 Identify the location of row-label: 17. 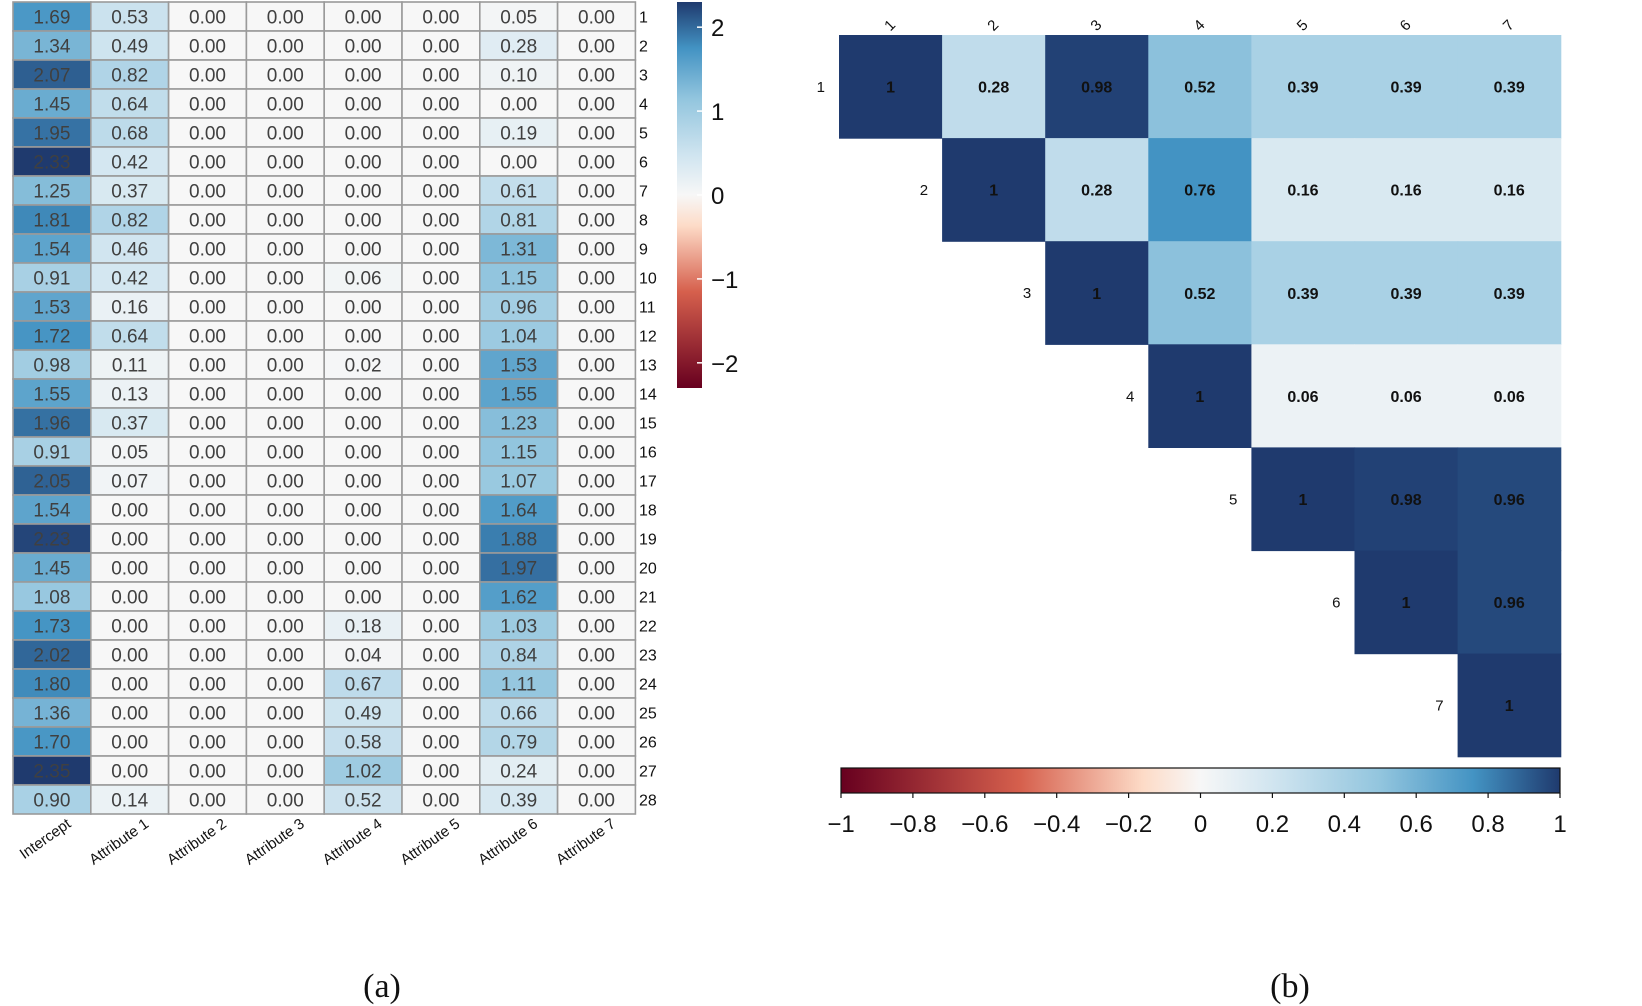
(648, 482).